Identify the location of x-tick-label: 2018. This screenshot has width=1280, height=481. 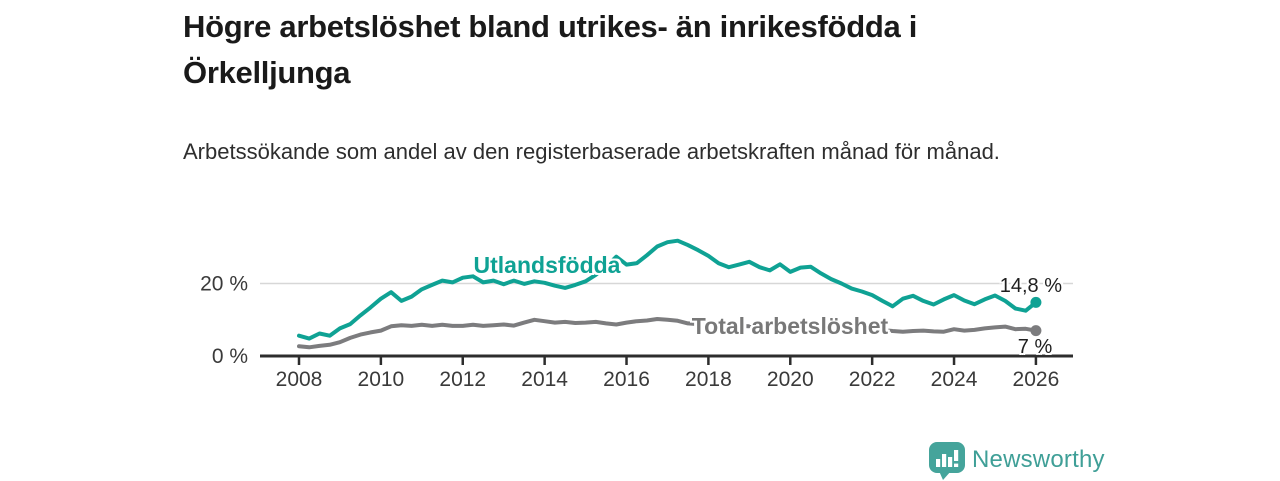
(708, 379).